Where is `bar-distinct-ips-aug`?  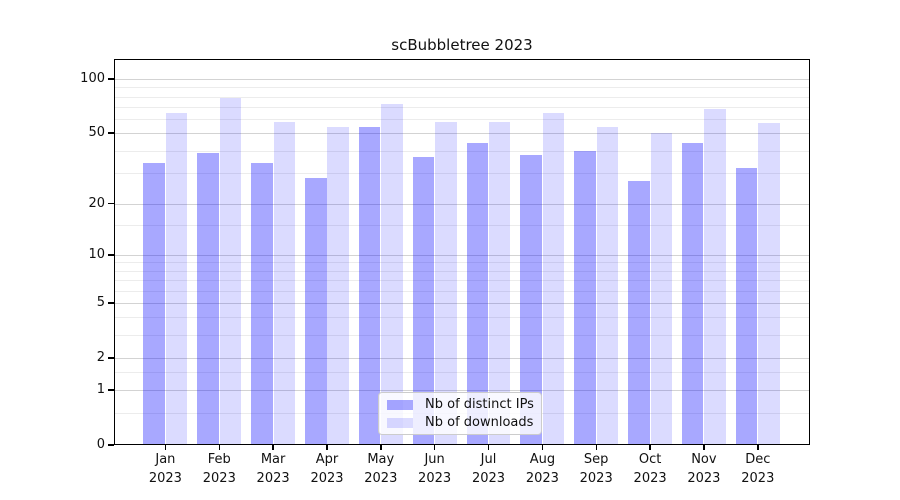
bar-distinct-ips-aug is located at coordinates (531, 299).